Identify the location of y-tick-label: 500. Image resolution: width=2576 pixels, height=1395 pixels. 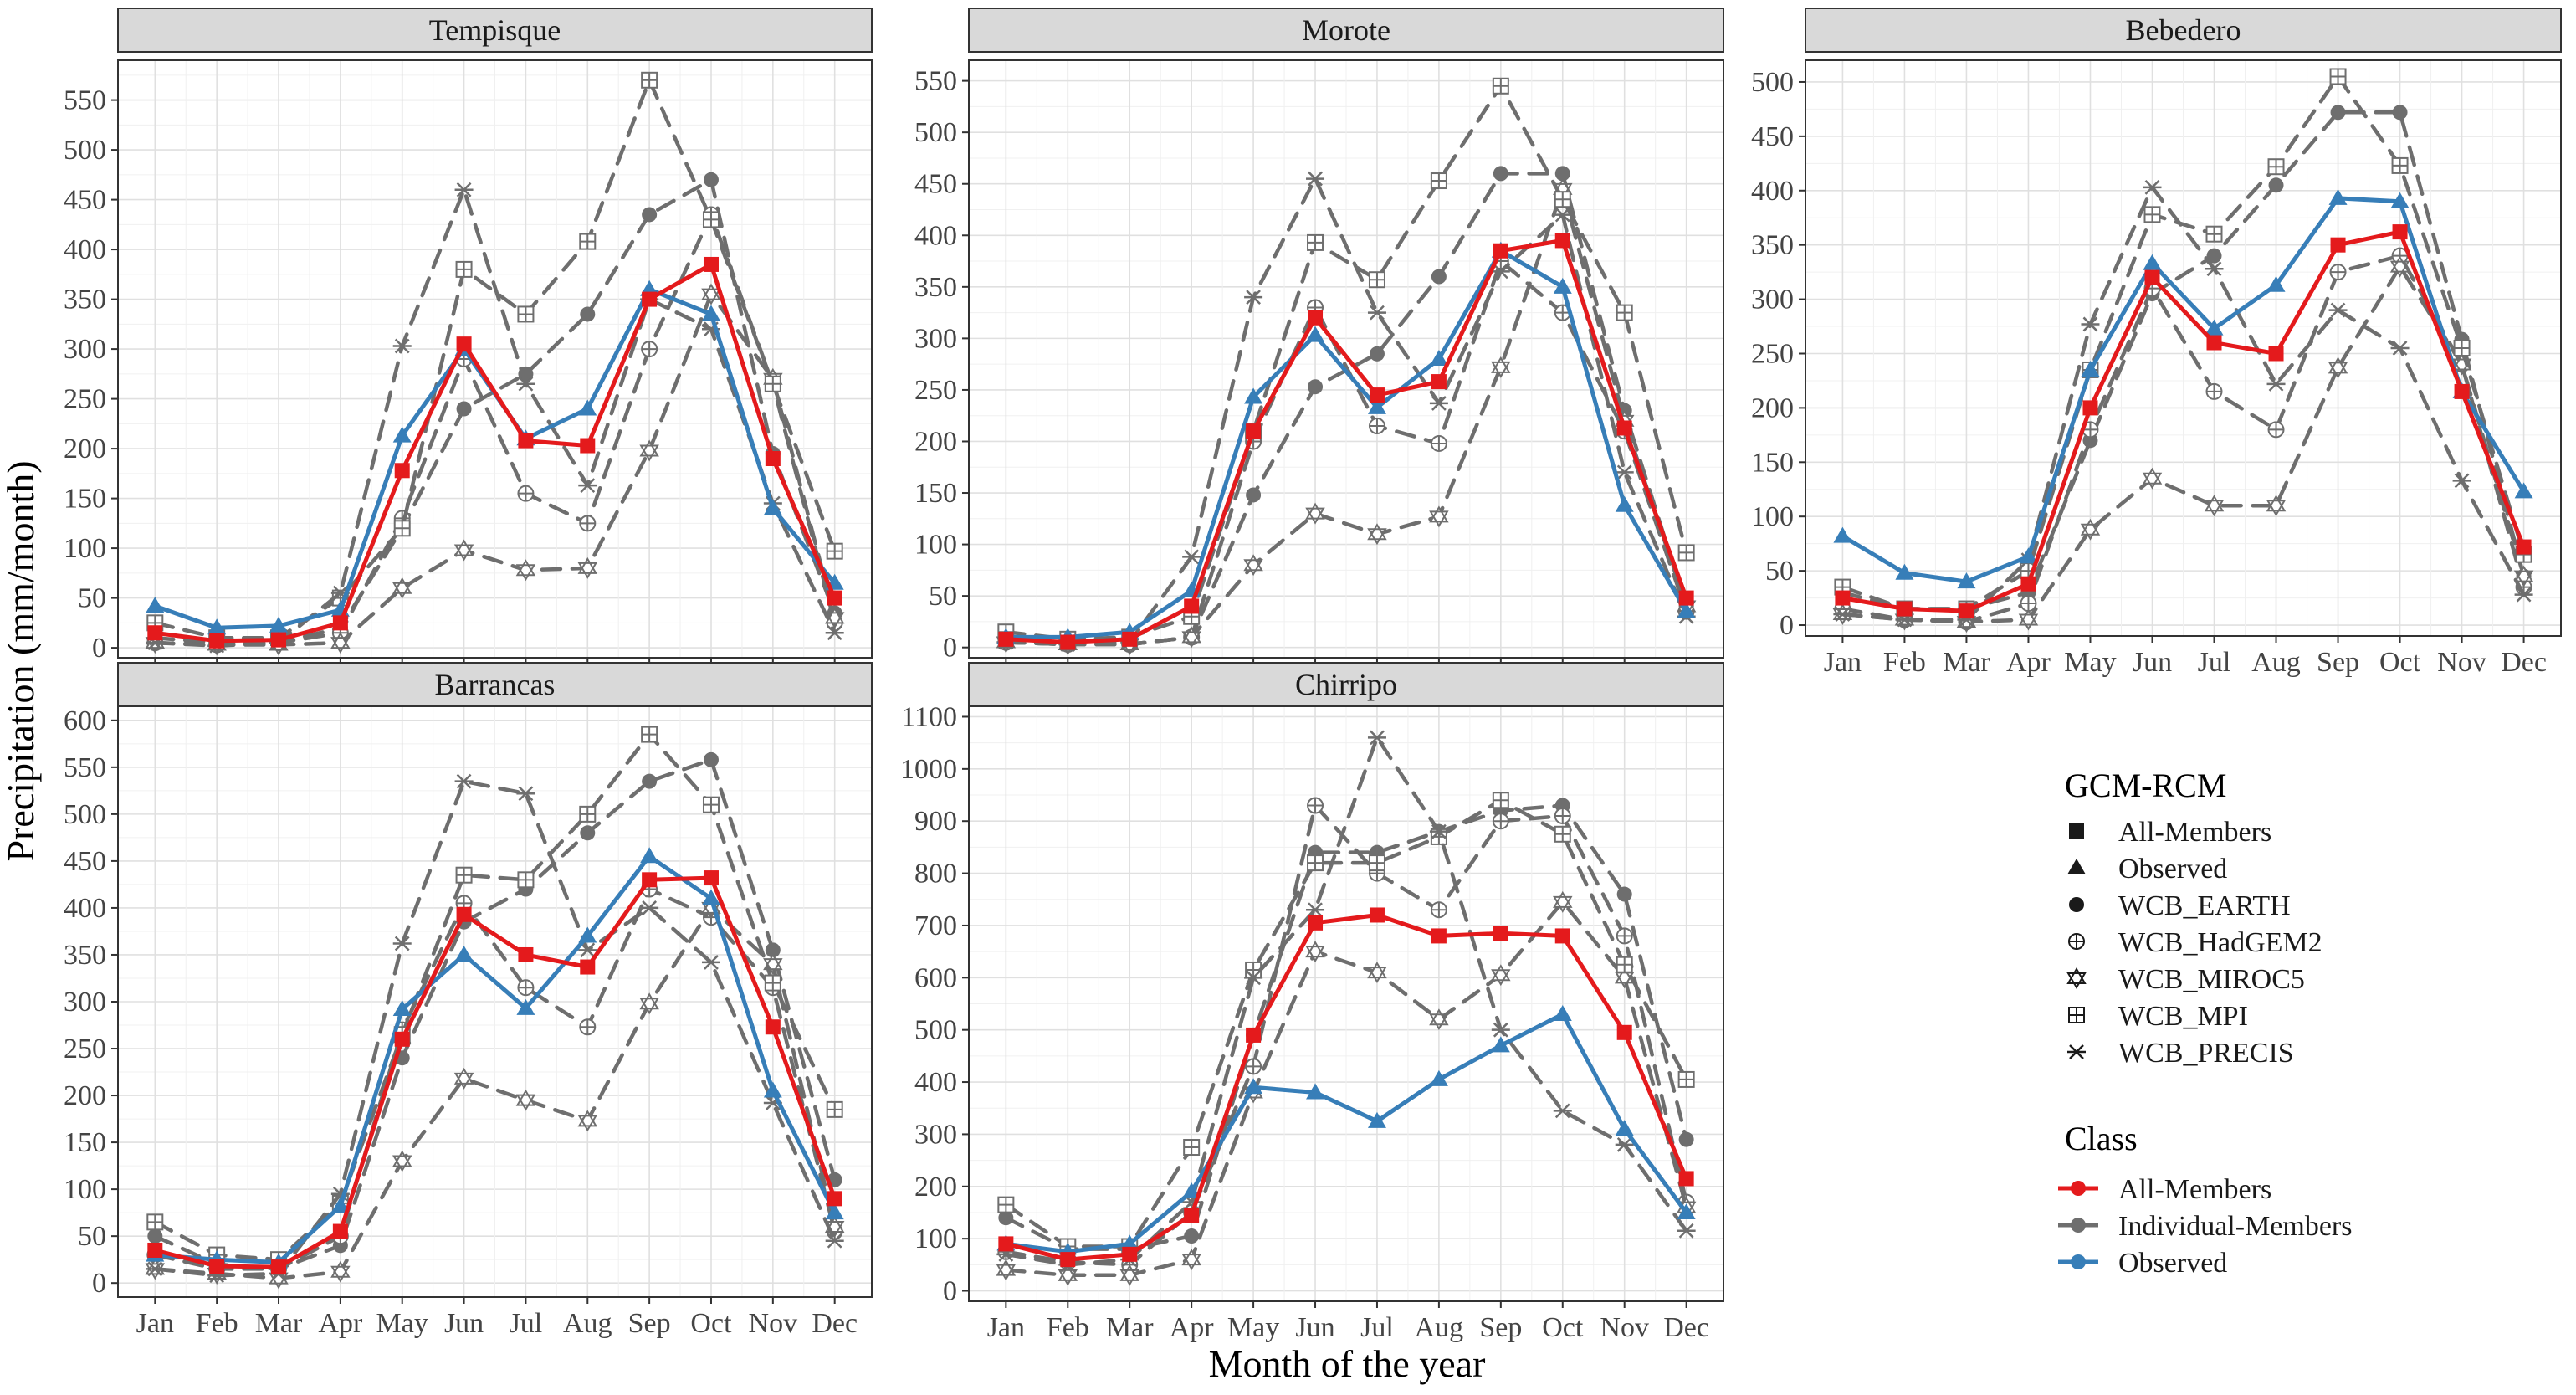
(85, 150).